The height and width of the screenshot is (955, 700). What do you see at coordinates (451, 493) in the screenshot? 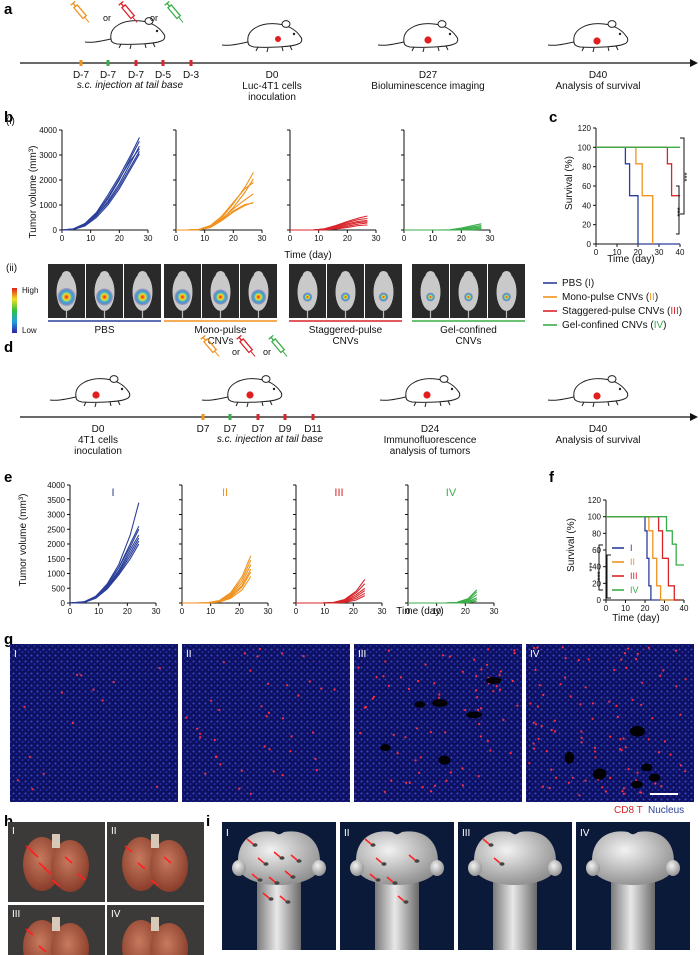
I see `group-title: IV` at bounding box center [451, 493].